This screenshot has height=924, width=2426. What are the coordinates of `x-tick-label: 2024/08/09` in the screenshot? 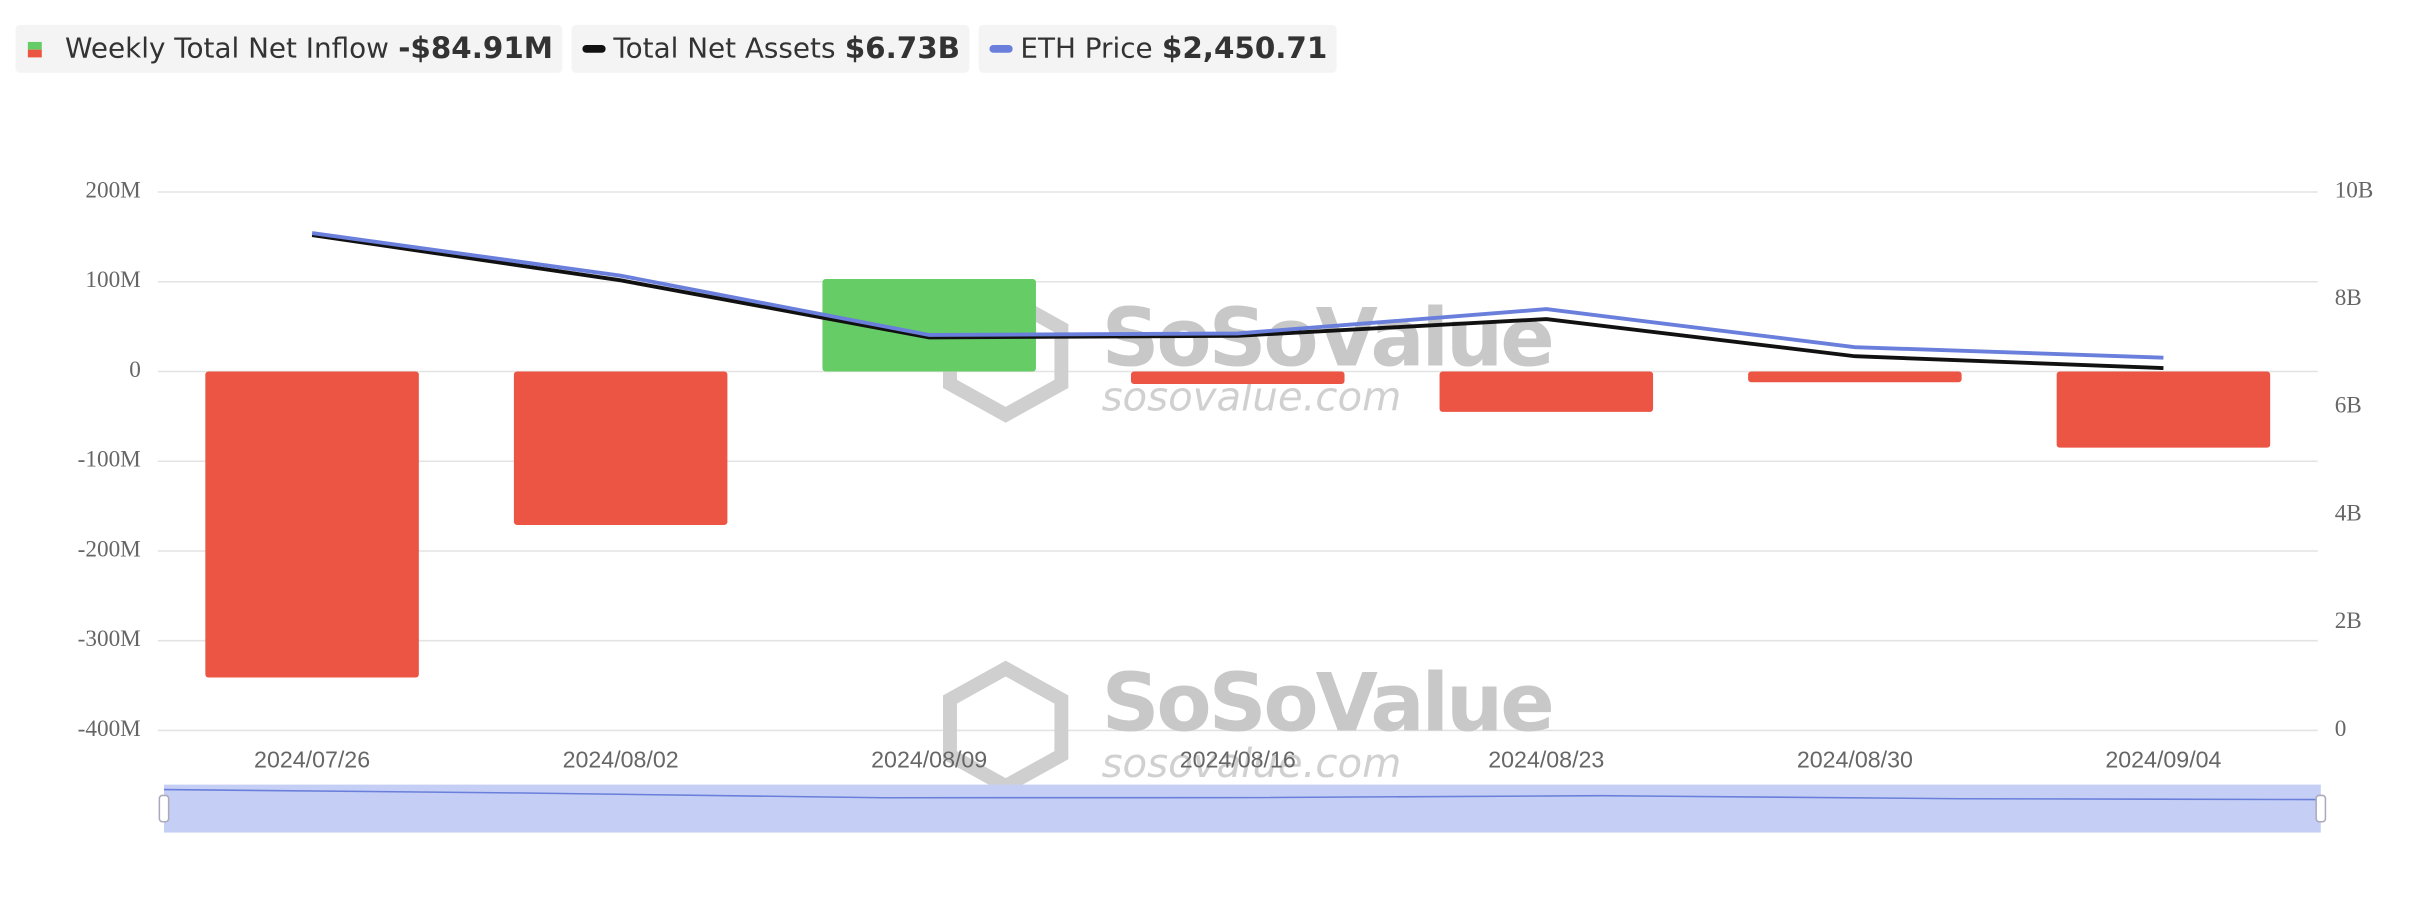 It's located at (929, 760).